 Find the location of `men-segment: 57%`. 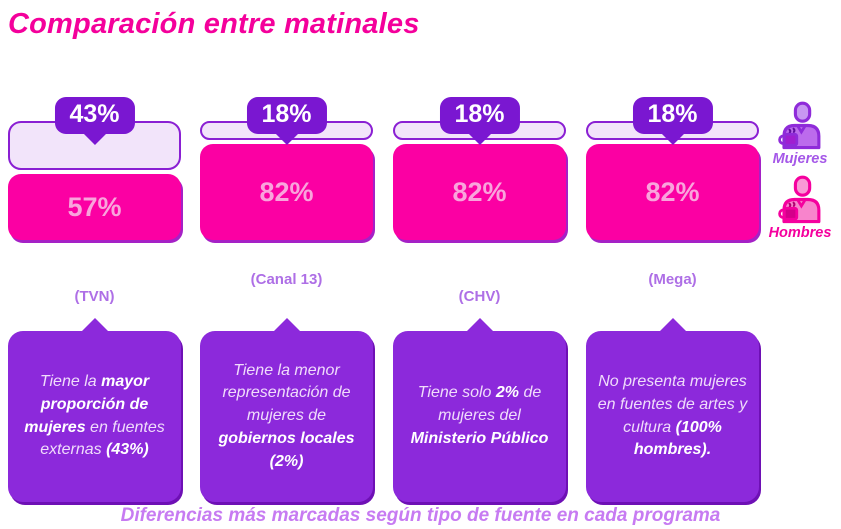

men-segment: 57% is located at coordinates (94, 207).